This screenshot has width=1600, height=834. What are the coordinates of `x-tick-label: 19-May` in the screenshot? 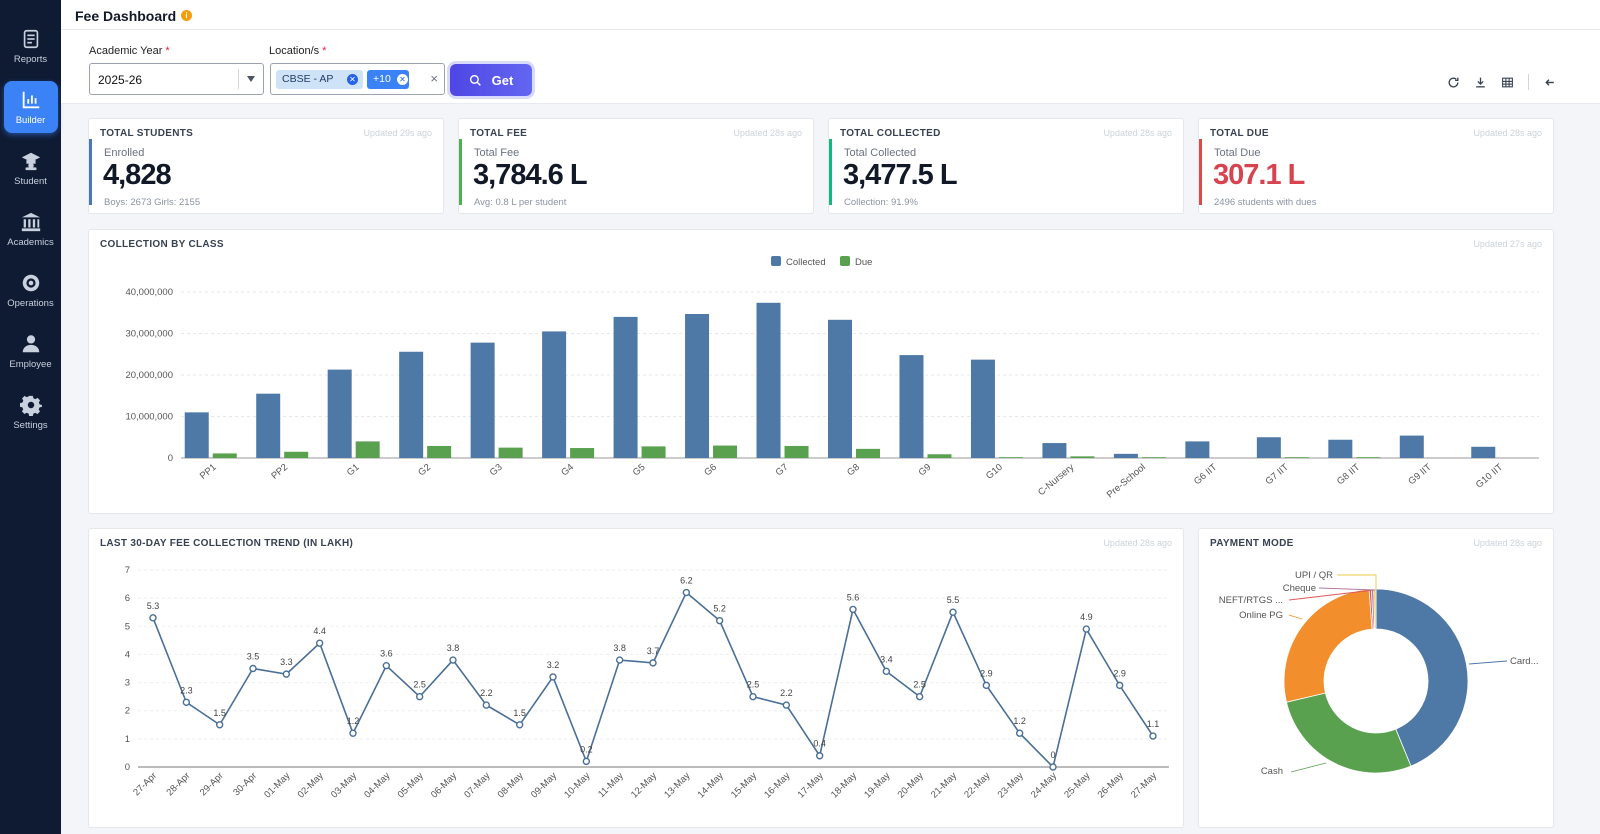 It's located at (877, 785).